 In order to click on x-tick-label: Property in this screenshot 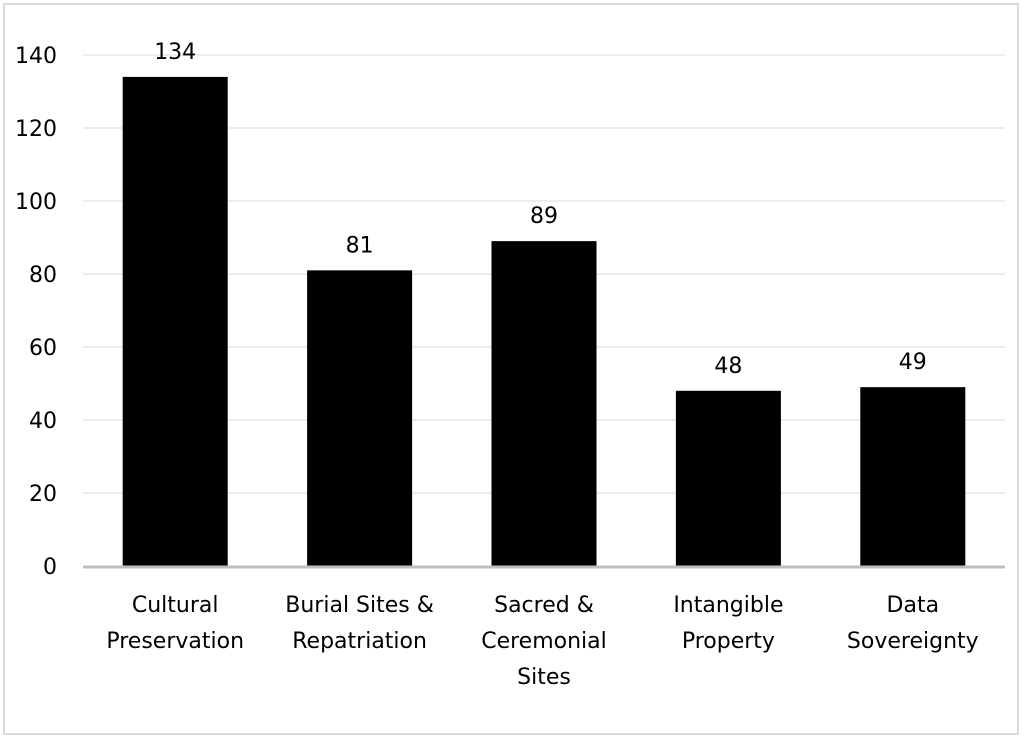, I will do `click(728, 641)`.